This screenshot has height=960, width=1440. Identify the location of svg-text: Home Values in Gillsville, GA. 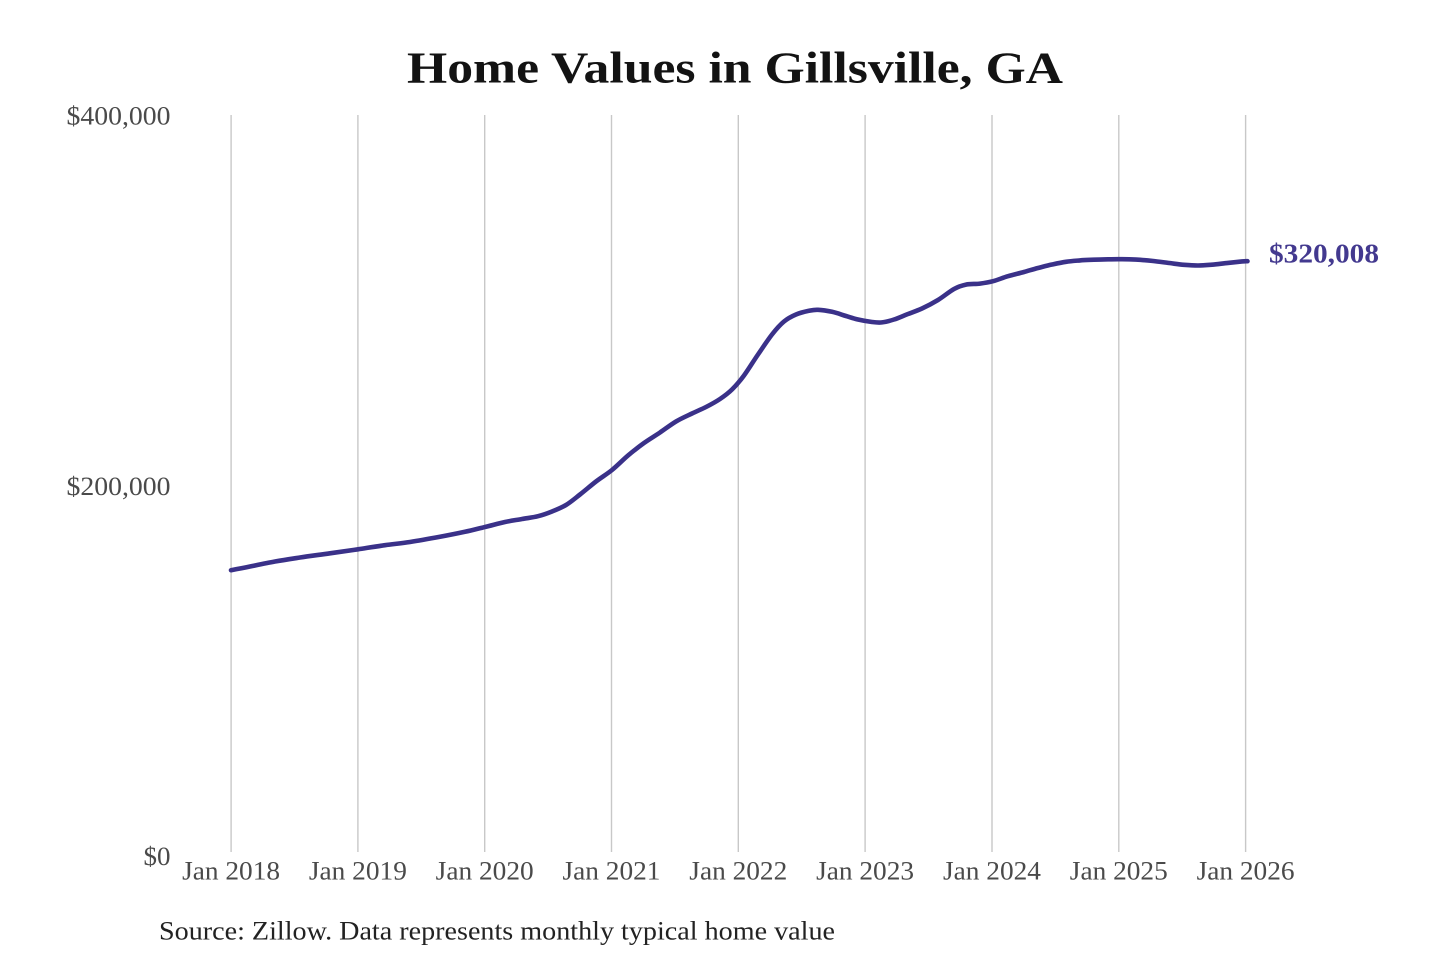
(735, 68).